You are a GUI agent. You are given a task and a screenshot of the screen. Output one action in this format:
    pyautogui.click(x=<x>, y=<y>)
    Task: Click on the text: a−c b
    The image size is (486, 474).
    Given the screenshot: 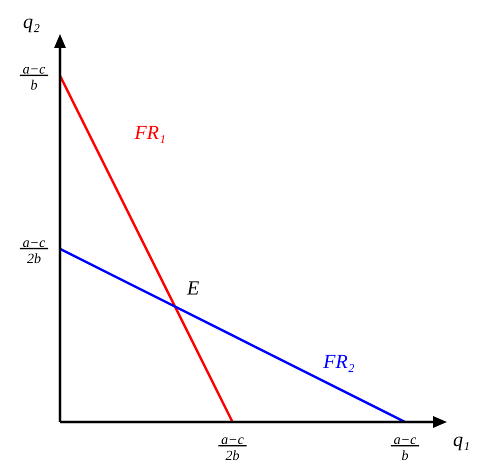 What is the action you would take?
    pyautogui.click(x=34, y=78)
    